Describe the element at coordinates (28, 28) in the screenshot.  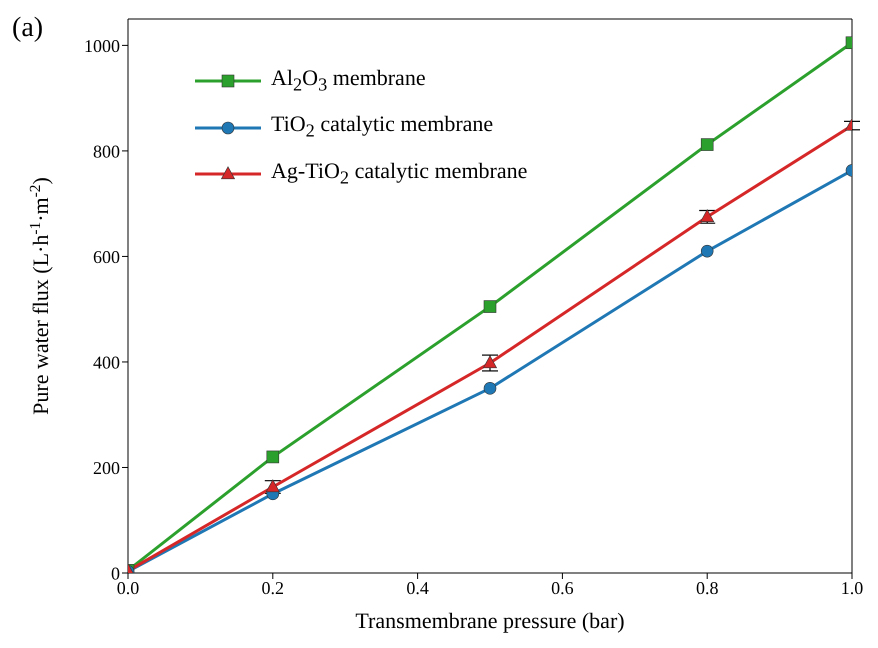
I see `text: (a)` at that location.